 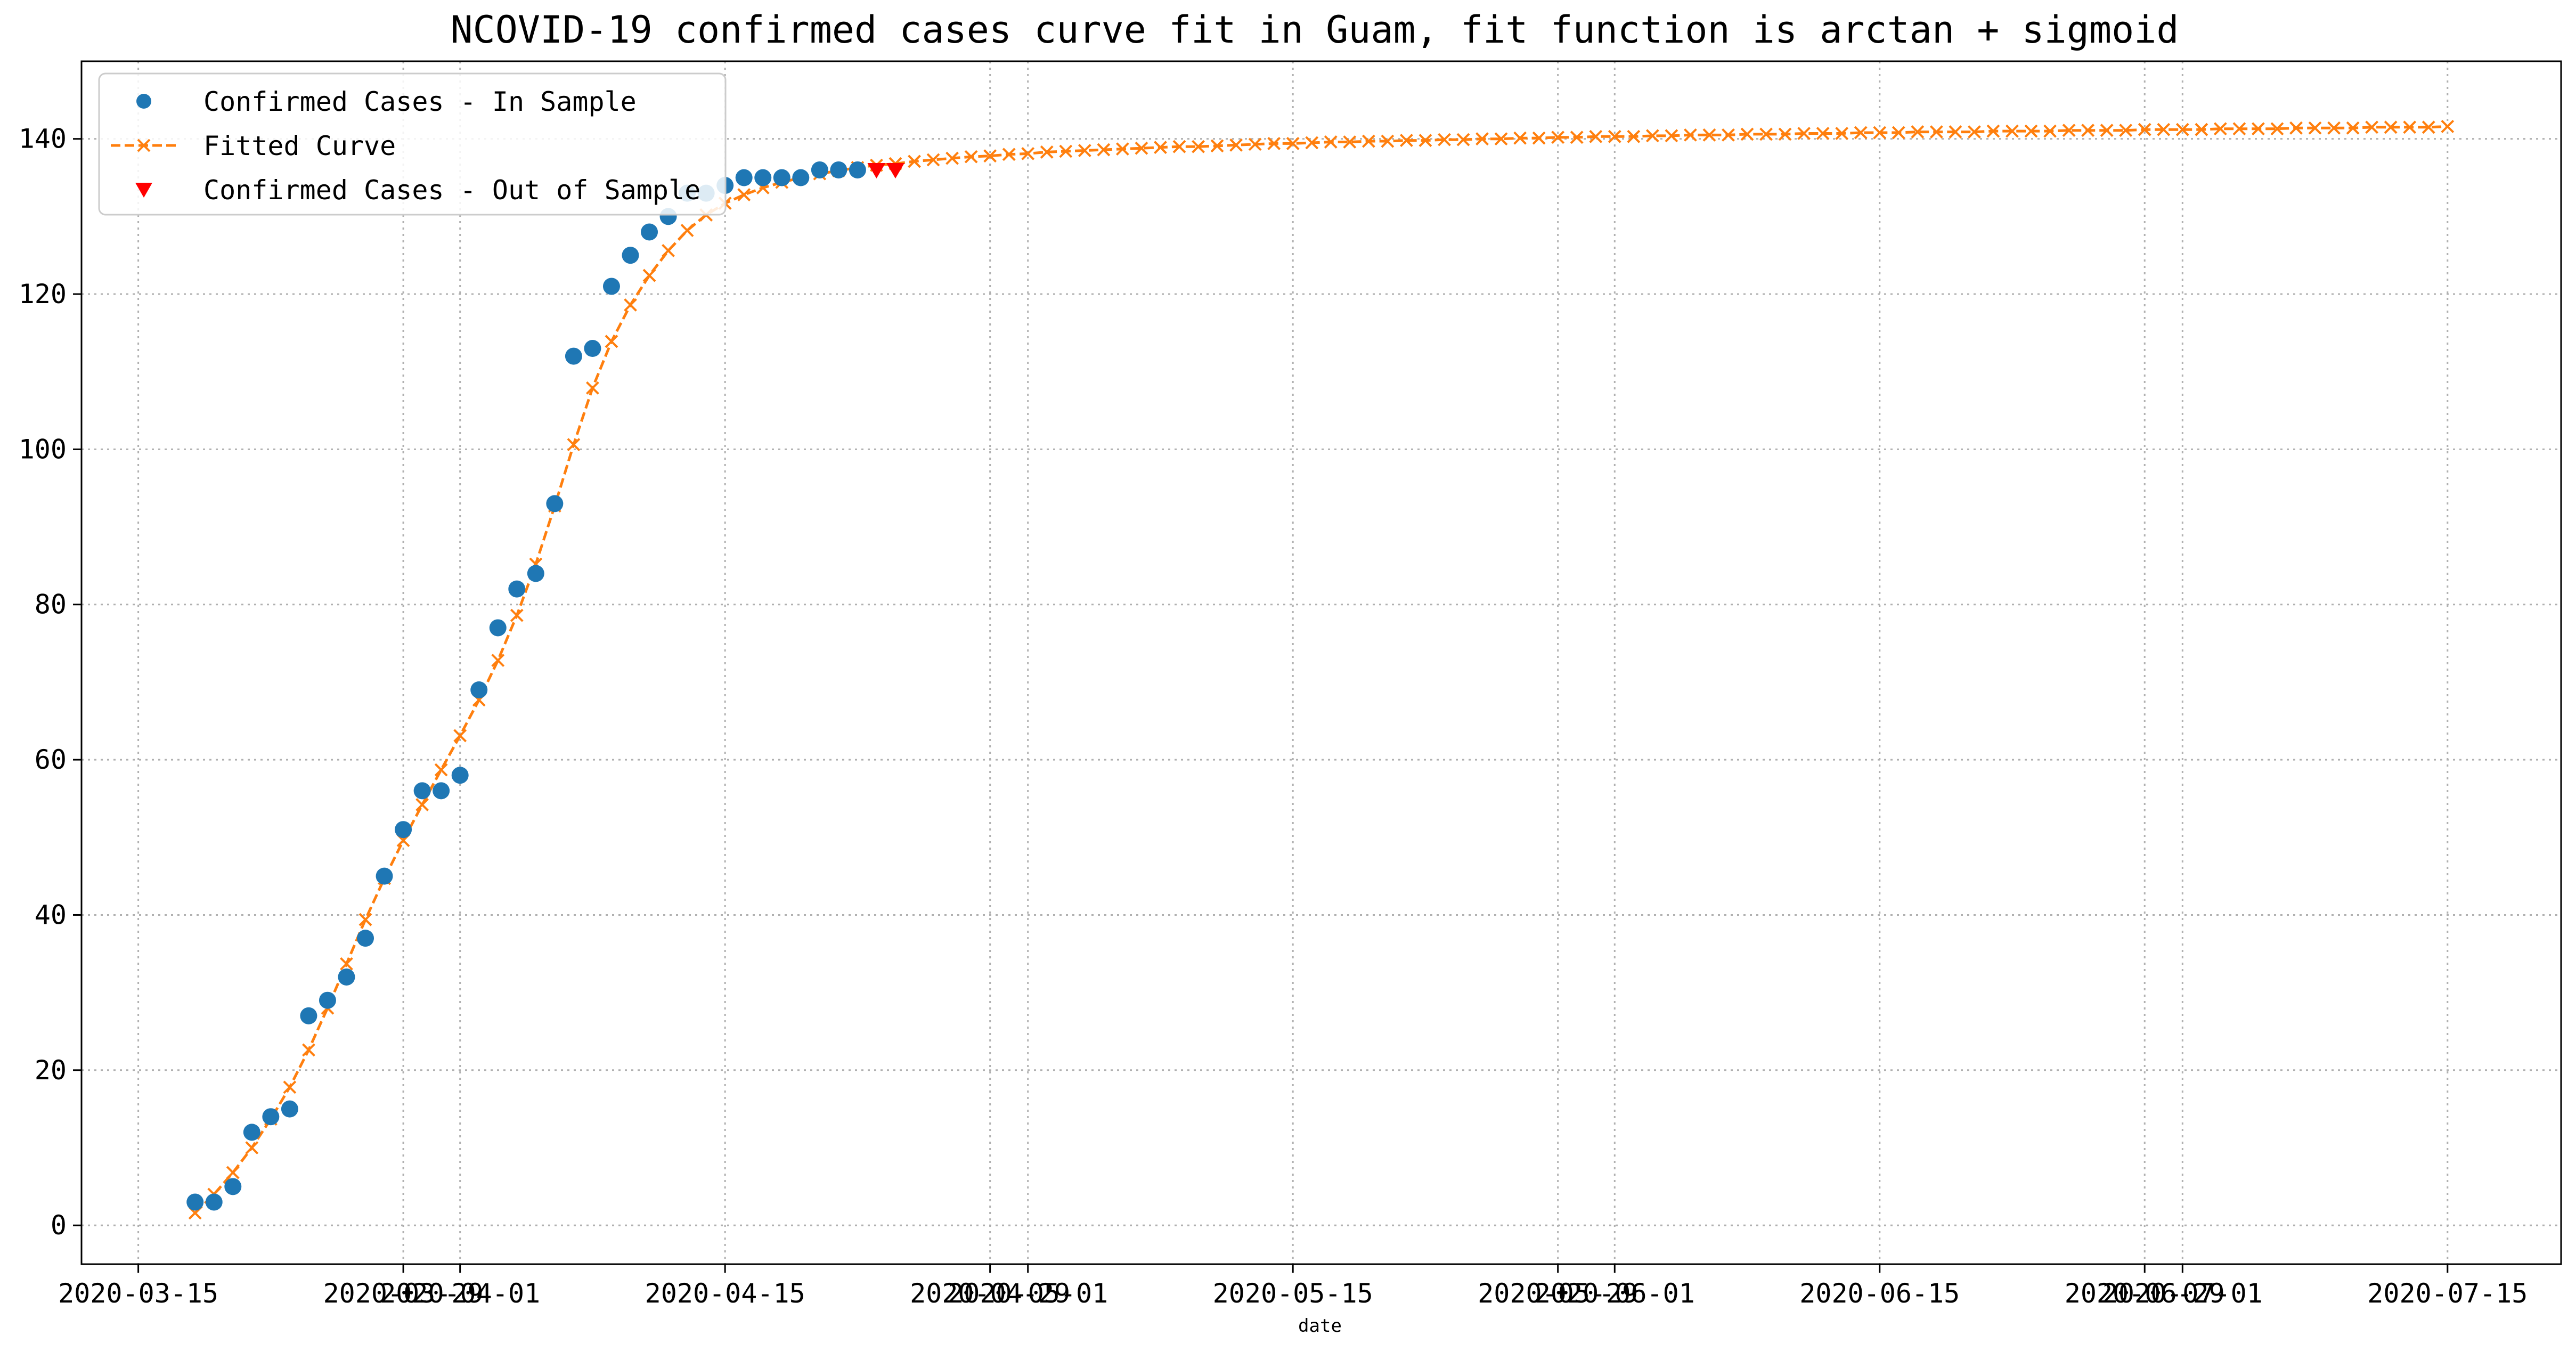 What do you see at coordinates (403, 1293) in the screenshot?
I see `x-tick-label: 2020-03-29` at bounding box center [403, 1293].